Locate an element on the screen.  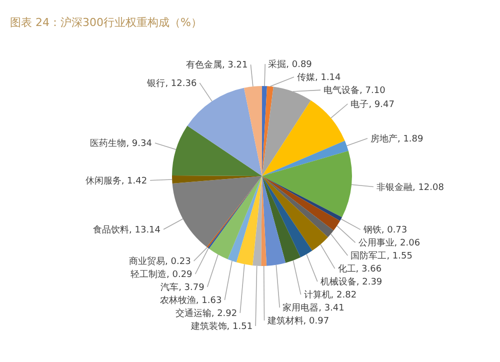
slice-label: 交通运输, 2.92 is located at coordinates (206, 313).